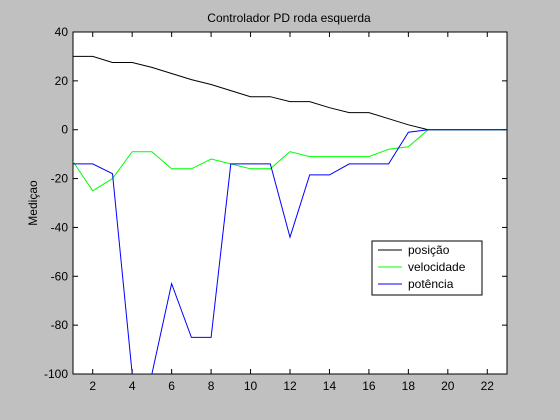 The width and height of the screenshot is (560, 420). What do you see at coordinates (132, 386) in the screenshot?
I see `x-tick-label: 4` at bounding box center [132, 386].